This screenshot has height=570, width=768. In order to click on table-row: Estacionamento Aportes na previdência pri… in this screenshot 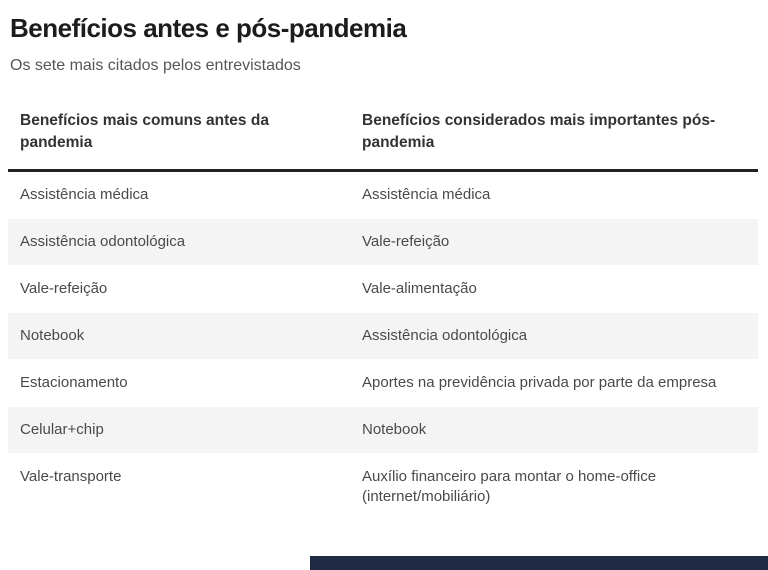, I will do `click(383, 383)`.